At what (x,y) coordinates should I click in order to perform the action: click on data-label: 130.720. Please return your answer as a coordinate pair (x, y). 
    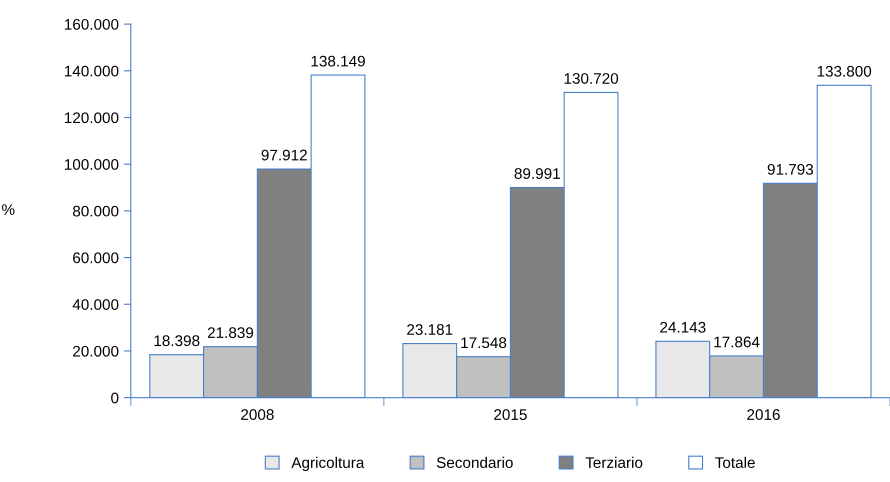
    Looking at the image, I should click on (591, 78).